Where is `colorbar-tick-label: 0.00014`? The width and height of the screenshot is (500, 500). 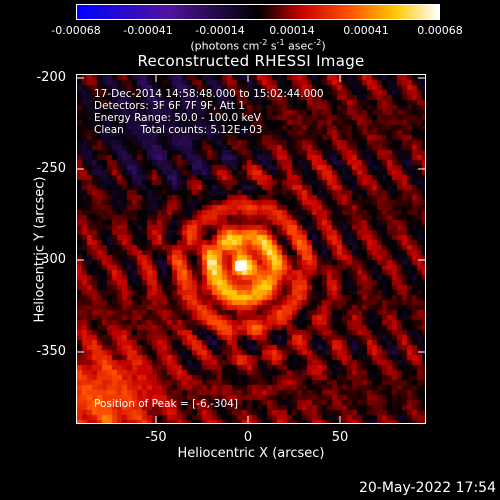
colorbar-tick-label: 0.00014 is located at coordinates (292, 30).